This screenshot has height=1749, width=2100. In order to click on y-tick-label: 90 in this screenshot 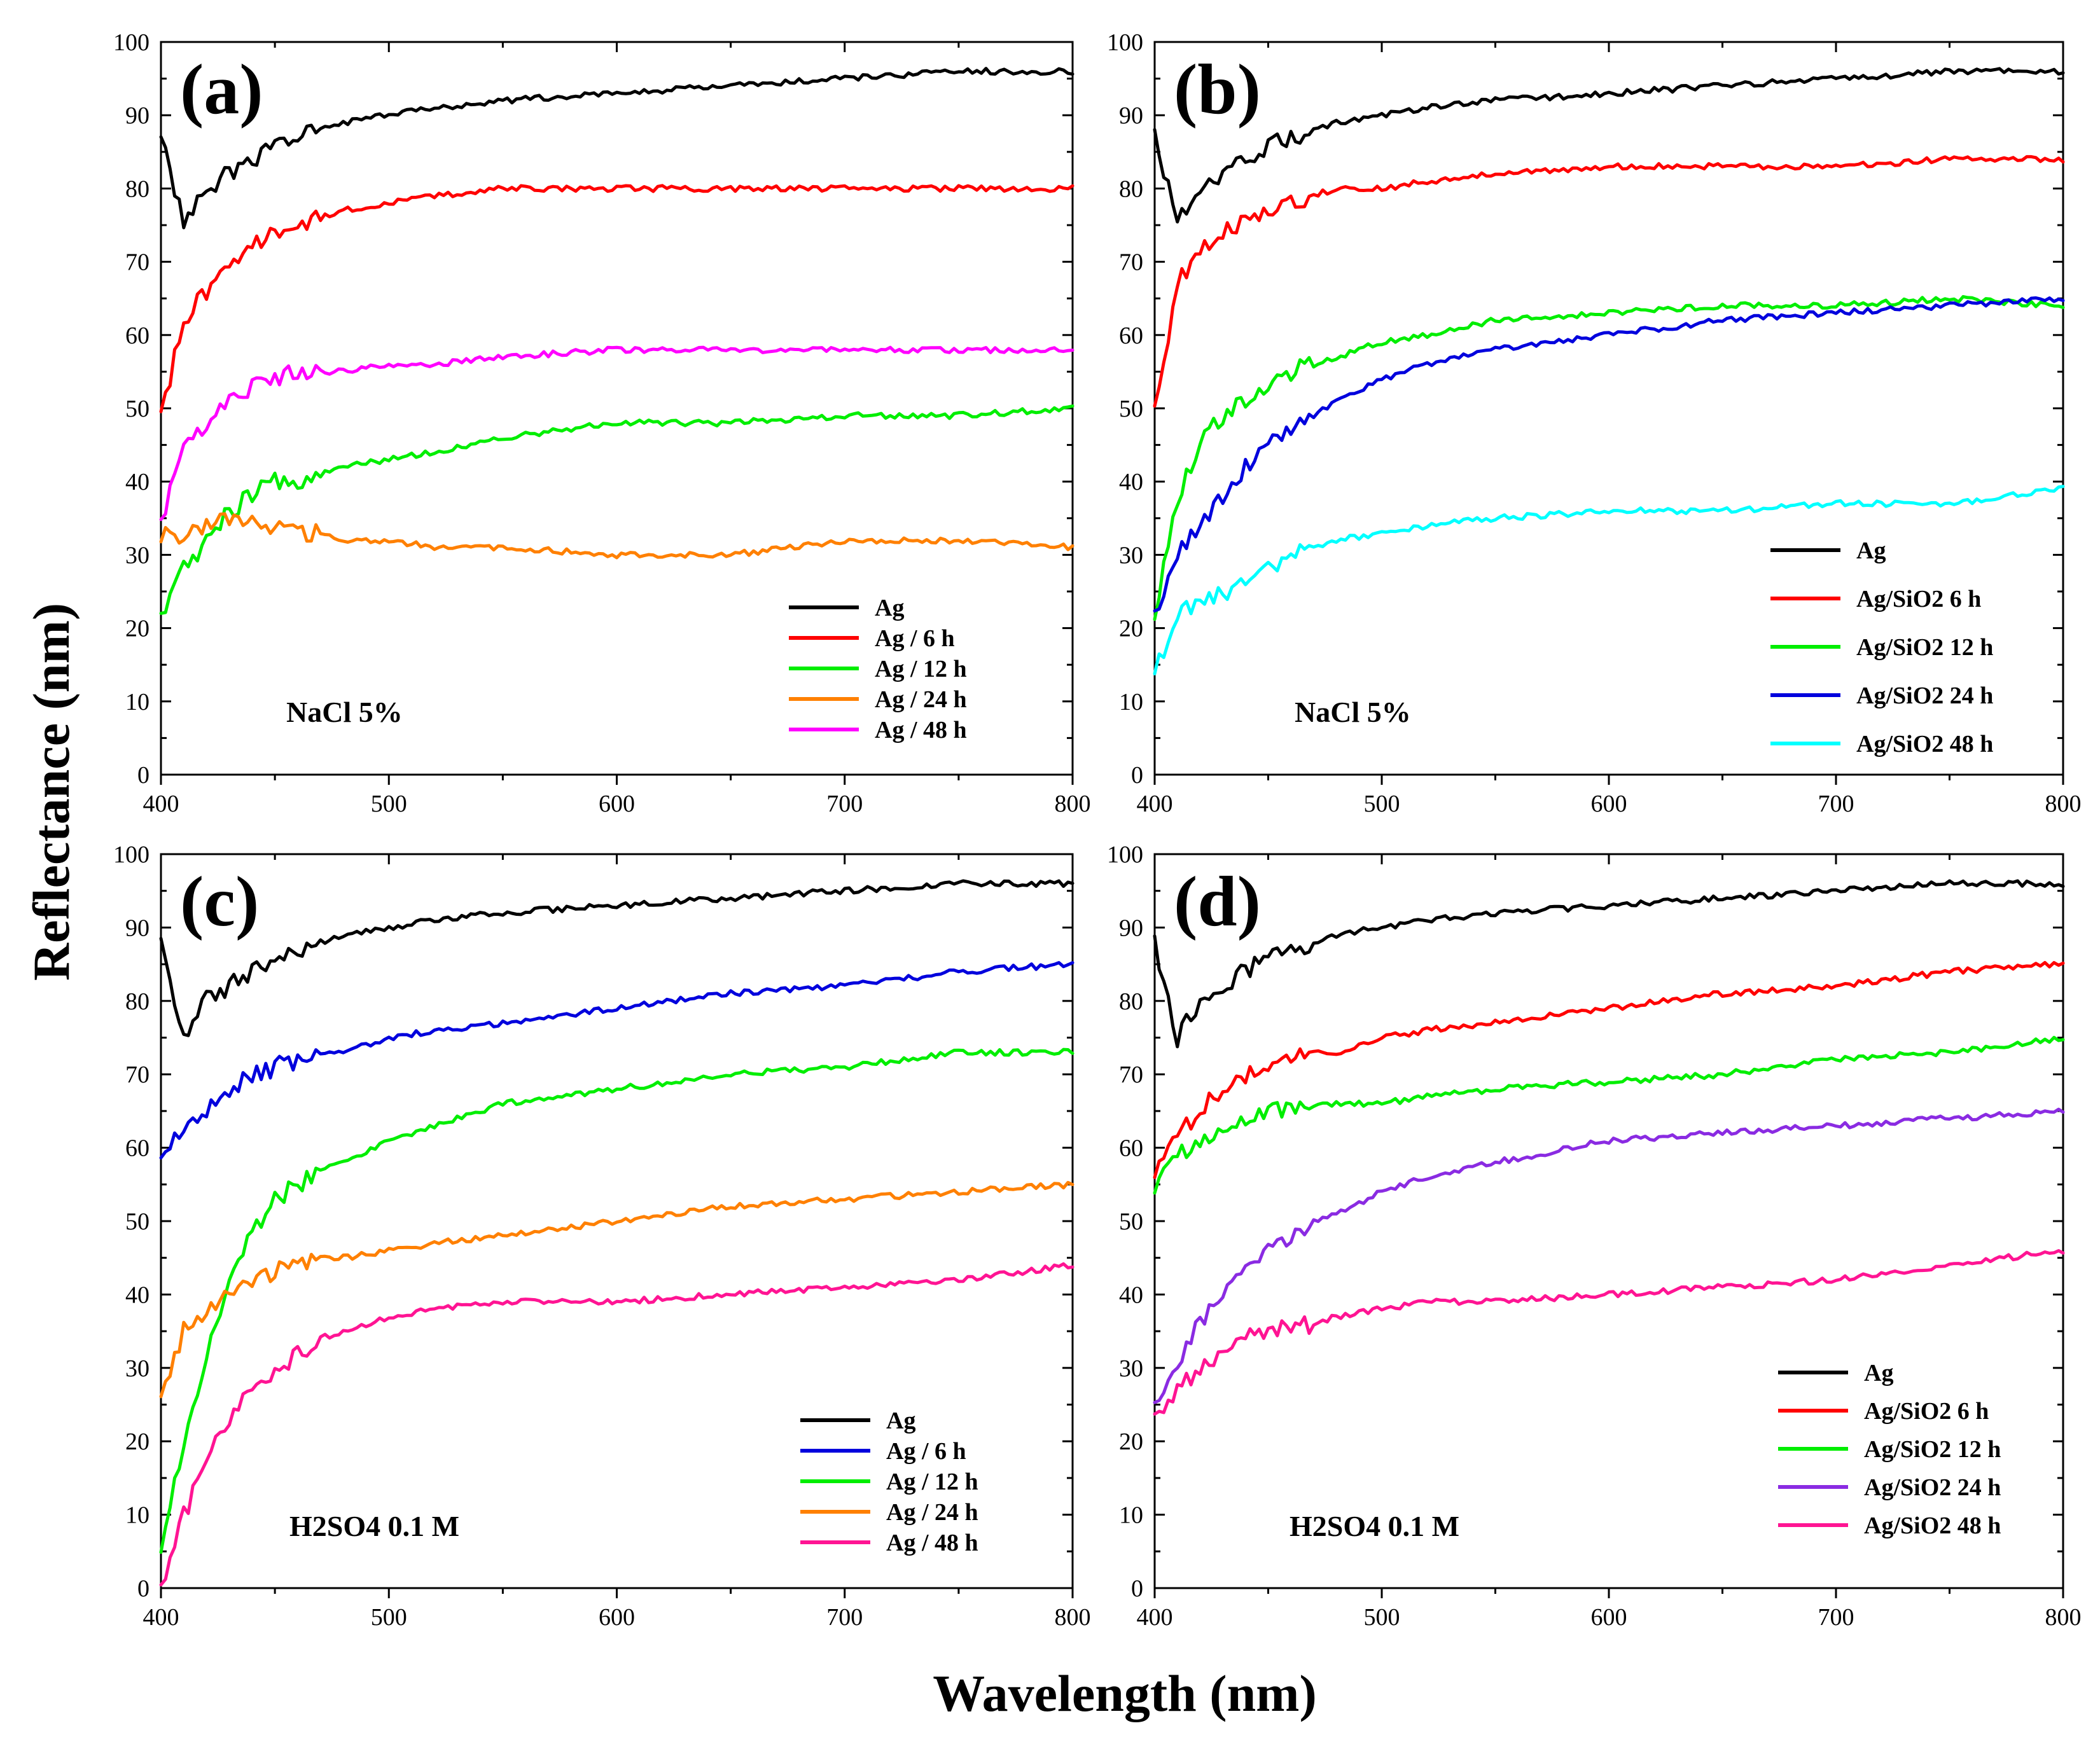, I will do `click(1131, 115)`.